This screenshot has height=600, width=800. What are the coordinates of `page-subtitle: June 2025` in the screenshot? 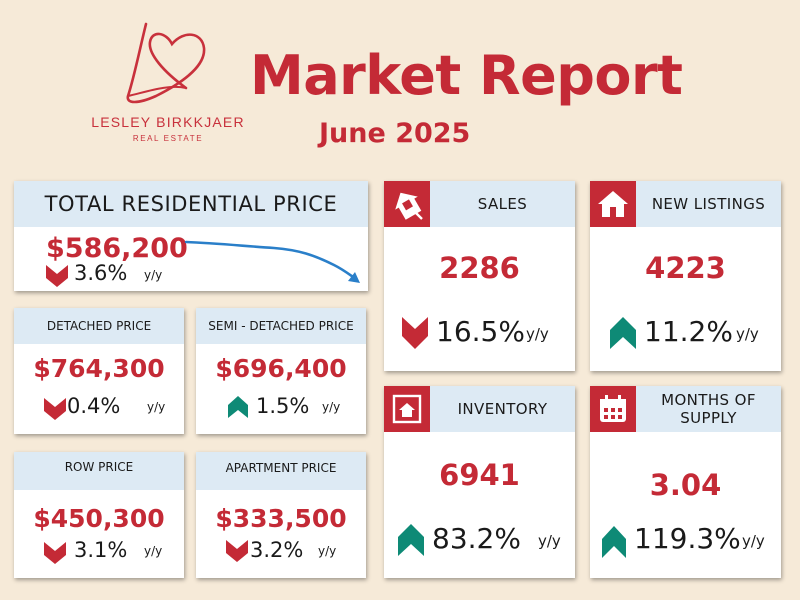 It's located at (395, 133).